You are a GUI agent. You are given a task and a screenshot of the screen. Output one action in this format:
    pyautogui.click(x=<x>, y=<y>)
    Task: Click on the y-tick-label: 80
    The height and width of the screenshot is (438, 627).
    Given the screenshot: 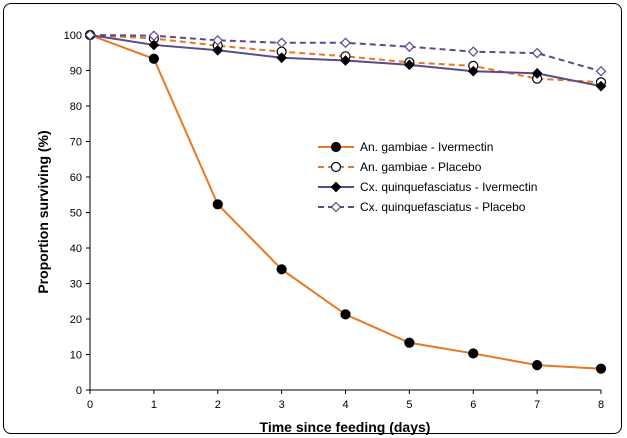 What is the action you would take?
    pyautogui.click(x=76, y=107)
    